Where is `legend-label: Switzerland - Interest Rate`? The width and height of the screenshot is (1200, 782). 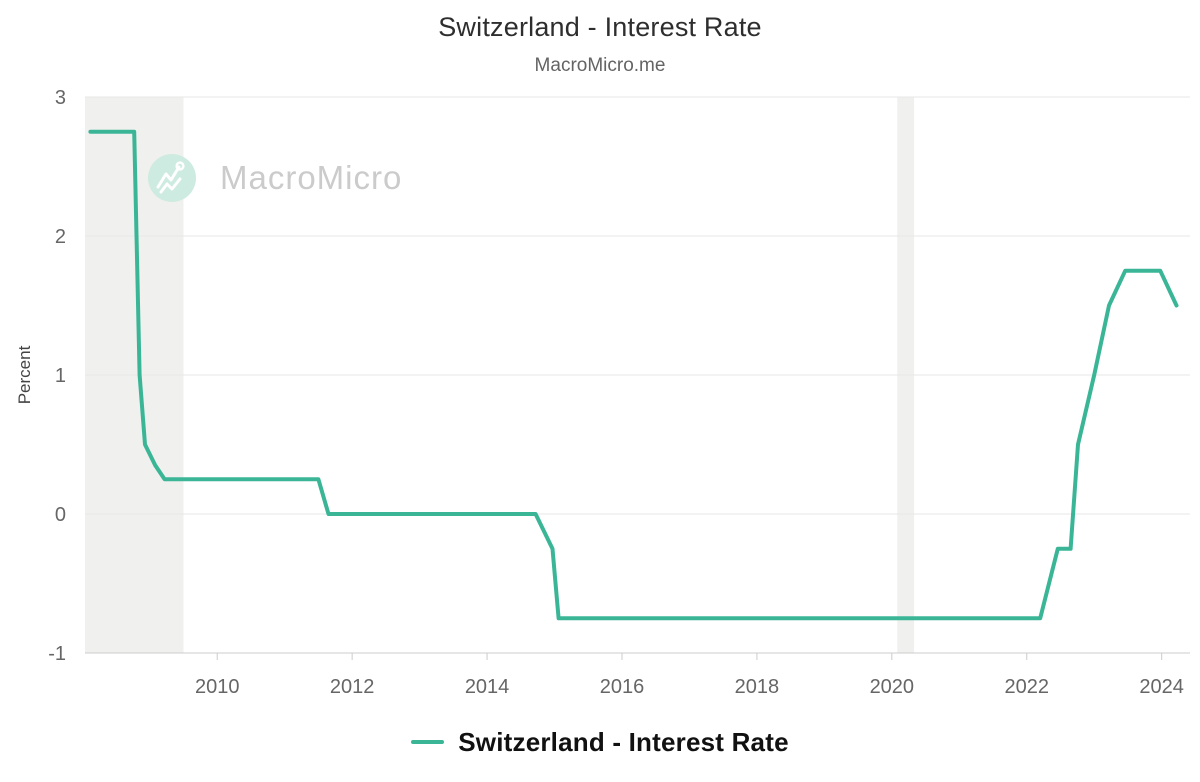
legend-label: Switzerland - Interest Rate is located at coordinates (623, 741).